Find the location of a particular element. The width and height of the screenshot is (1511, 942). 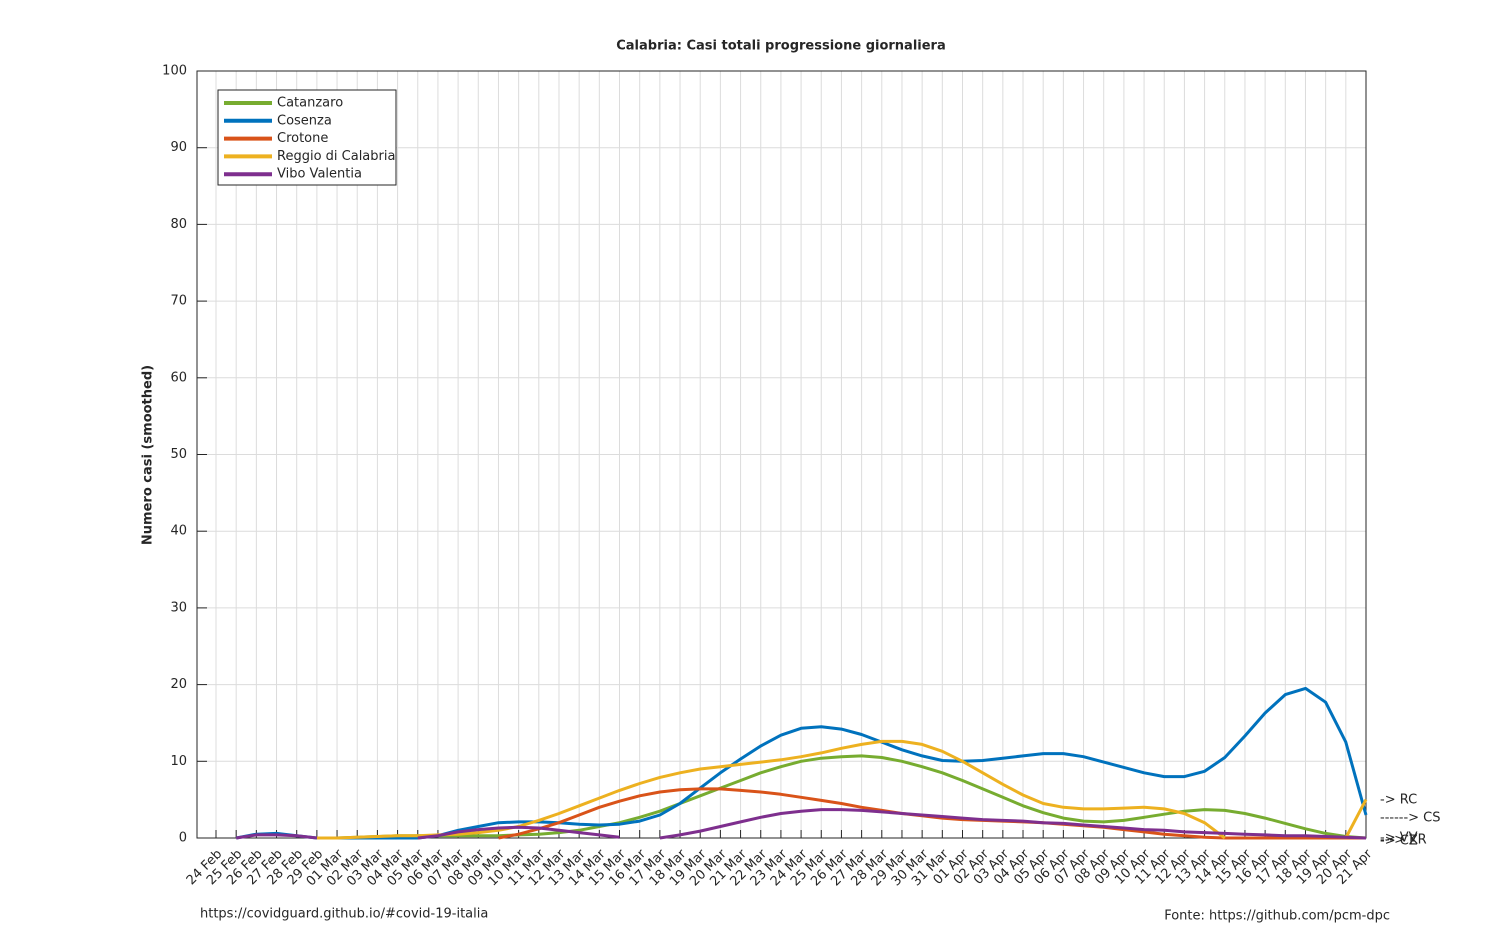

y-tick-label: 50 is located at coordinates (178, 454).